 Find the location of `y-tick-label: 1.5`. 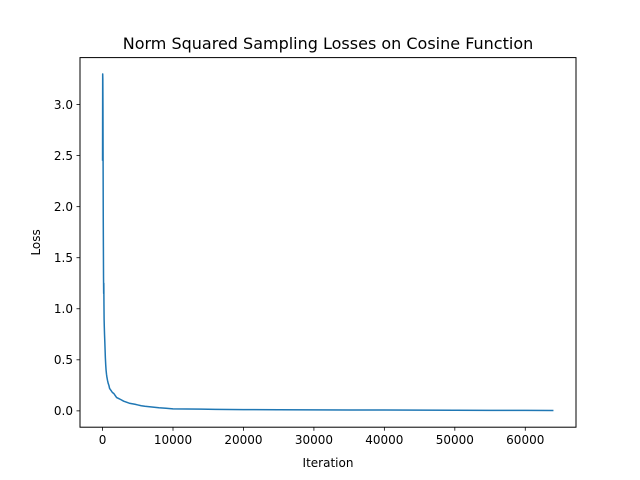

y-tick-label: 1.5 is located at coordinates (63, 258).